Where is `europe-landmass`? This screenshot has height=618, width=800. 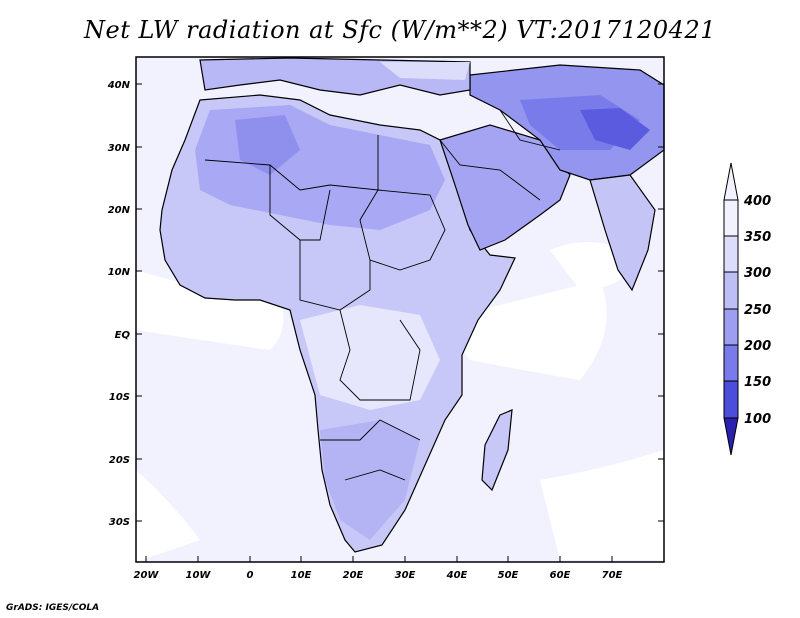
europe-landmass is located at coordinates (335, 76).